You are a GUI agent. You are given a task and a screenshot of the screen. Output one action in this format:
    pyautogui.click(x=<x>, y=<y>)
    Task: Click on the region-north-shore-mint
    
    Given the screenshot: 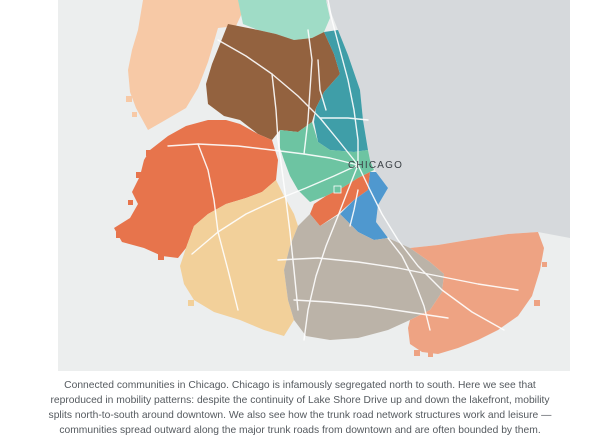 What is the action you would take?
    pyautogui.click(x=284, y=20)
    